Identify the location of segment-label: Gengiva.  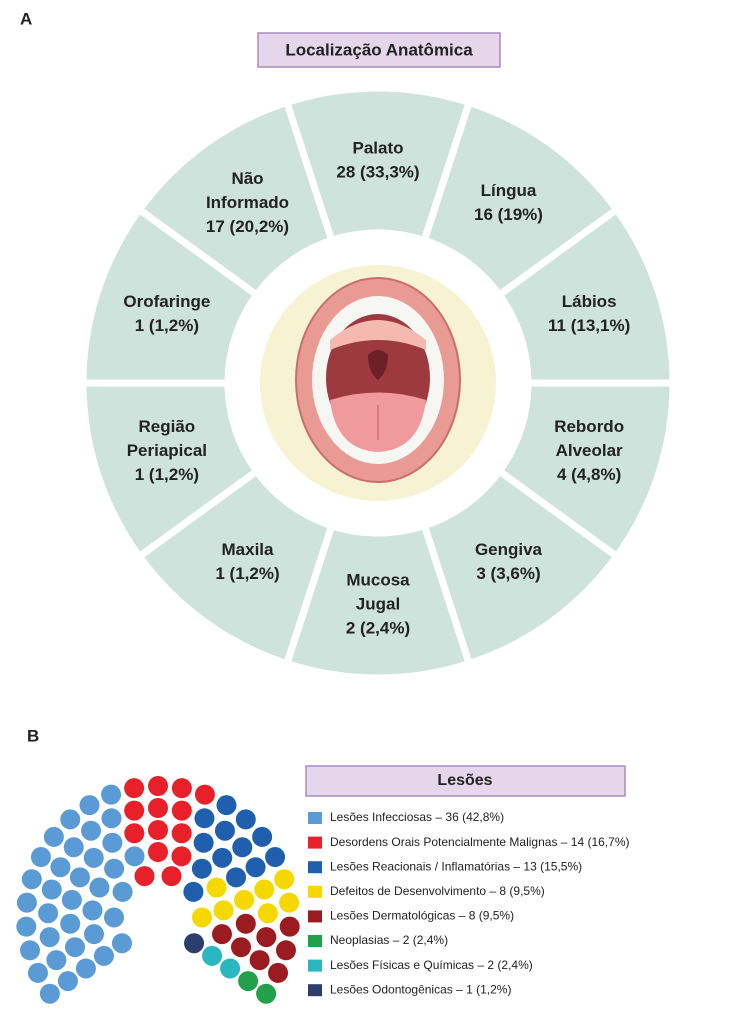
(509, 549).